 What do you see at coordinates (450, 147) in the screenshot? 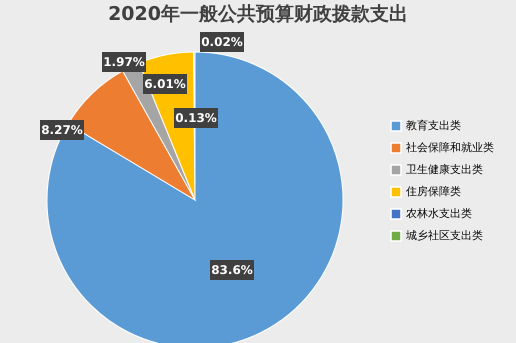
I see `legend-label: 社会保障和就业类` at bounding box center [450, 147].